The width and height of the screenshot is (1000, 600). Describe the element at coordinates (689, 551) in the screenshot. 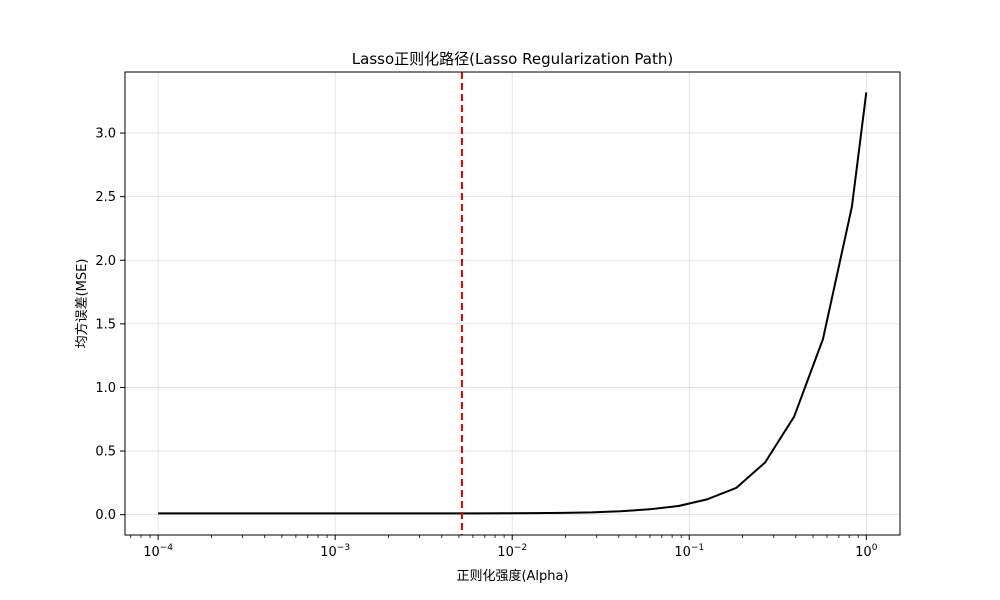

I see `x-tick-label: 10⁻¹` at that location.